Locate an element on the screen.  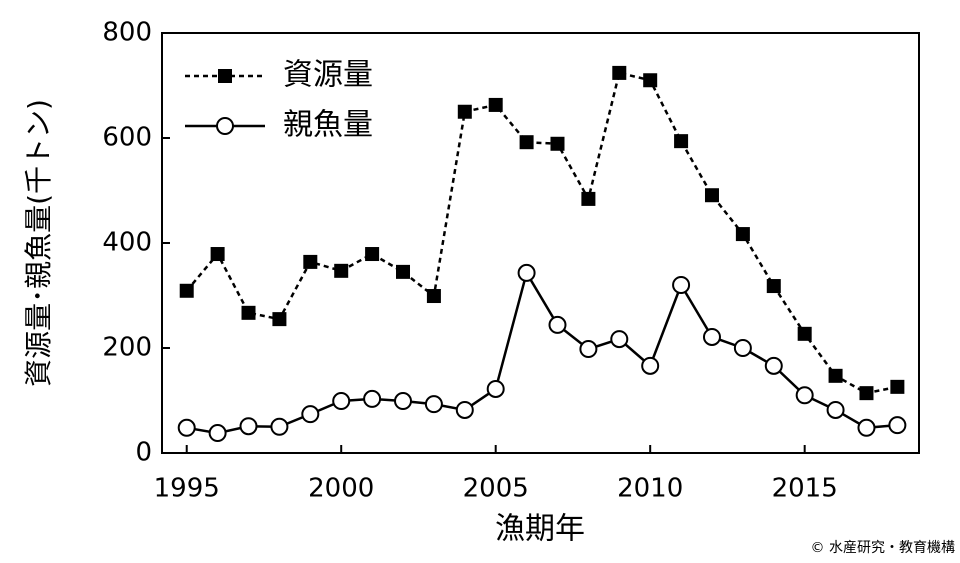
x-tick-label: 1995 is located at coordinates (187, 489).